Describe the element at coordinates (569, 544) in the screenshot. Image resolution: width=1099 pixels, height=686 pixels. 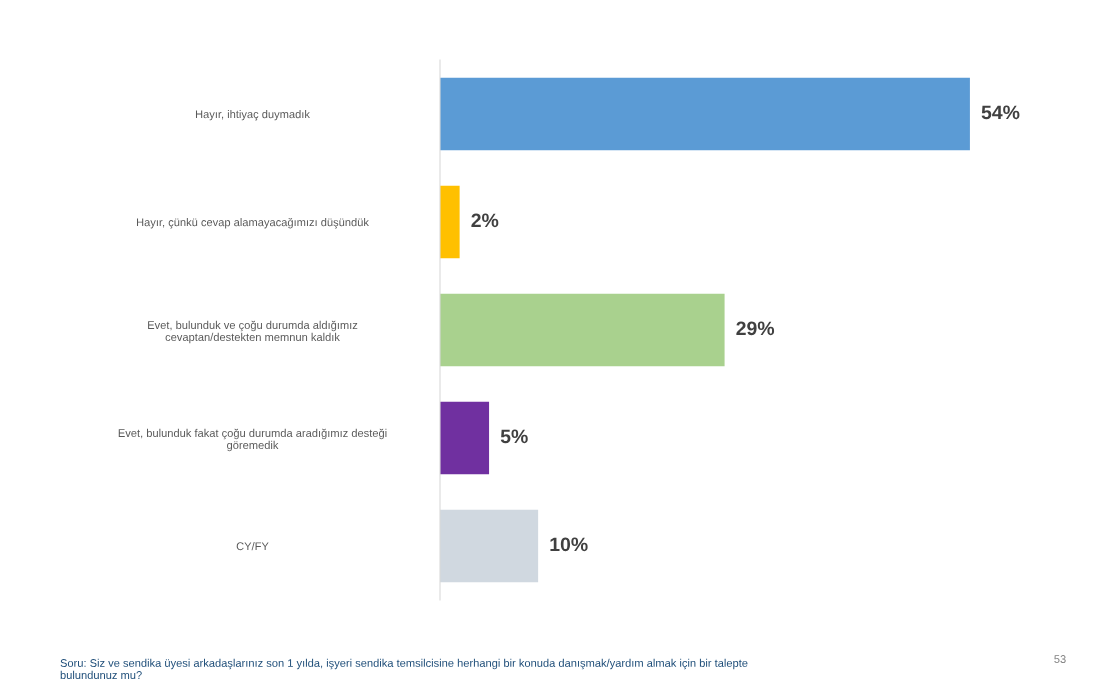
I see `data-label: 10%` at that location.